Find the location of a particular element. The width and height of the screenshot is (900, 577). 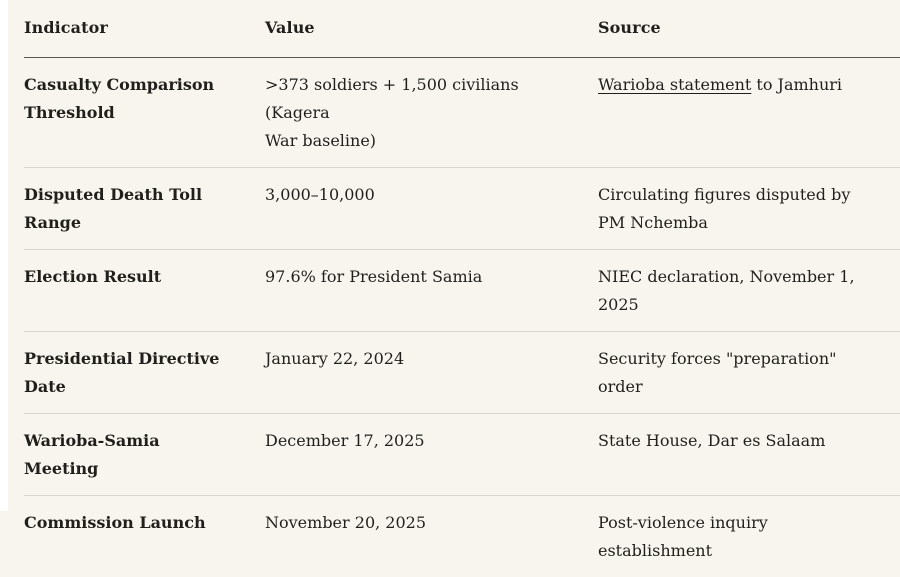

source-cell: Post-violence inquiry establishment is located at coordinates (749, 536).